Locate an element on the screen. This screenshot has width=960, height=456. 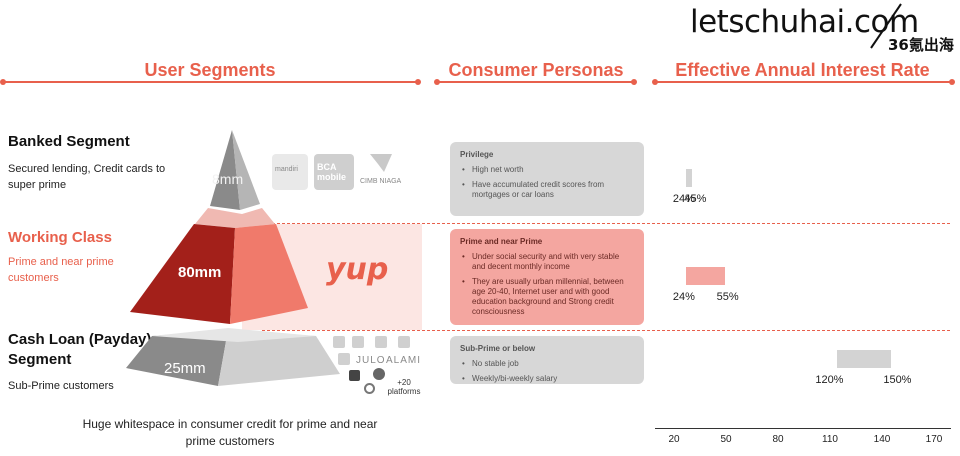
bca-mobile-logo: BCA mobile is located at coordinates (334, 172).